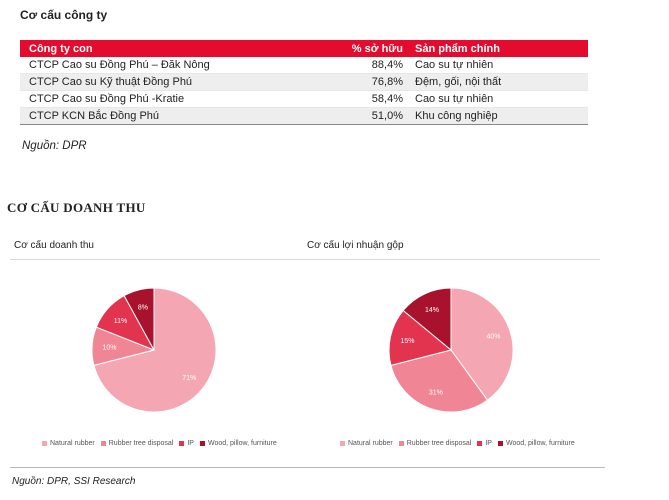 This screenshot has height=500, width=669. I want to click on cell-company: CTCP Cao su Đồng Phú -Kratie, so click(107, 99).